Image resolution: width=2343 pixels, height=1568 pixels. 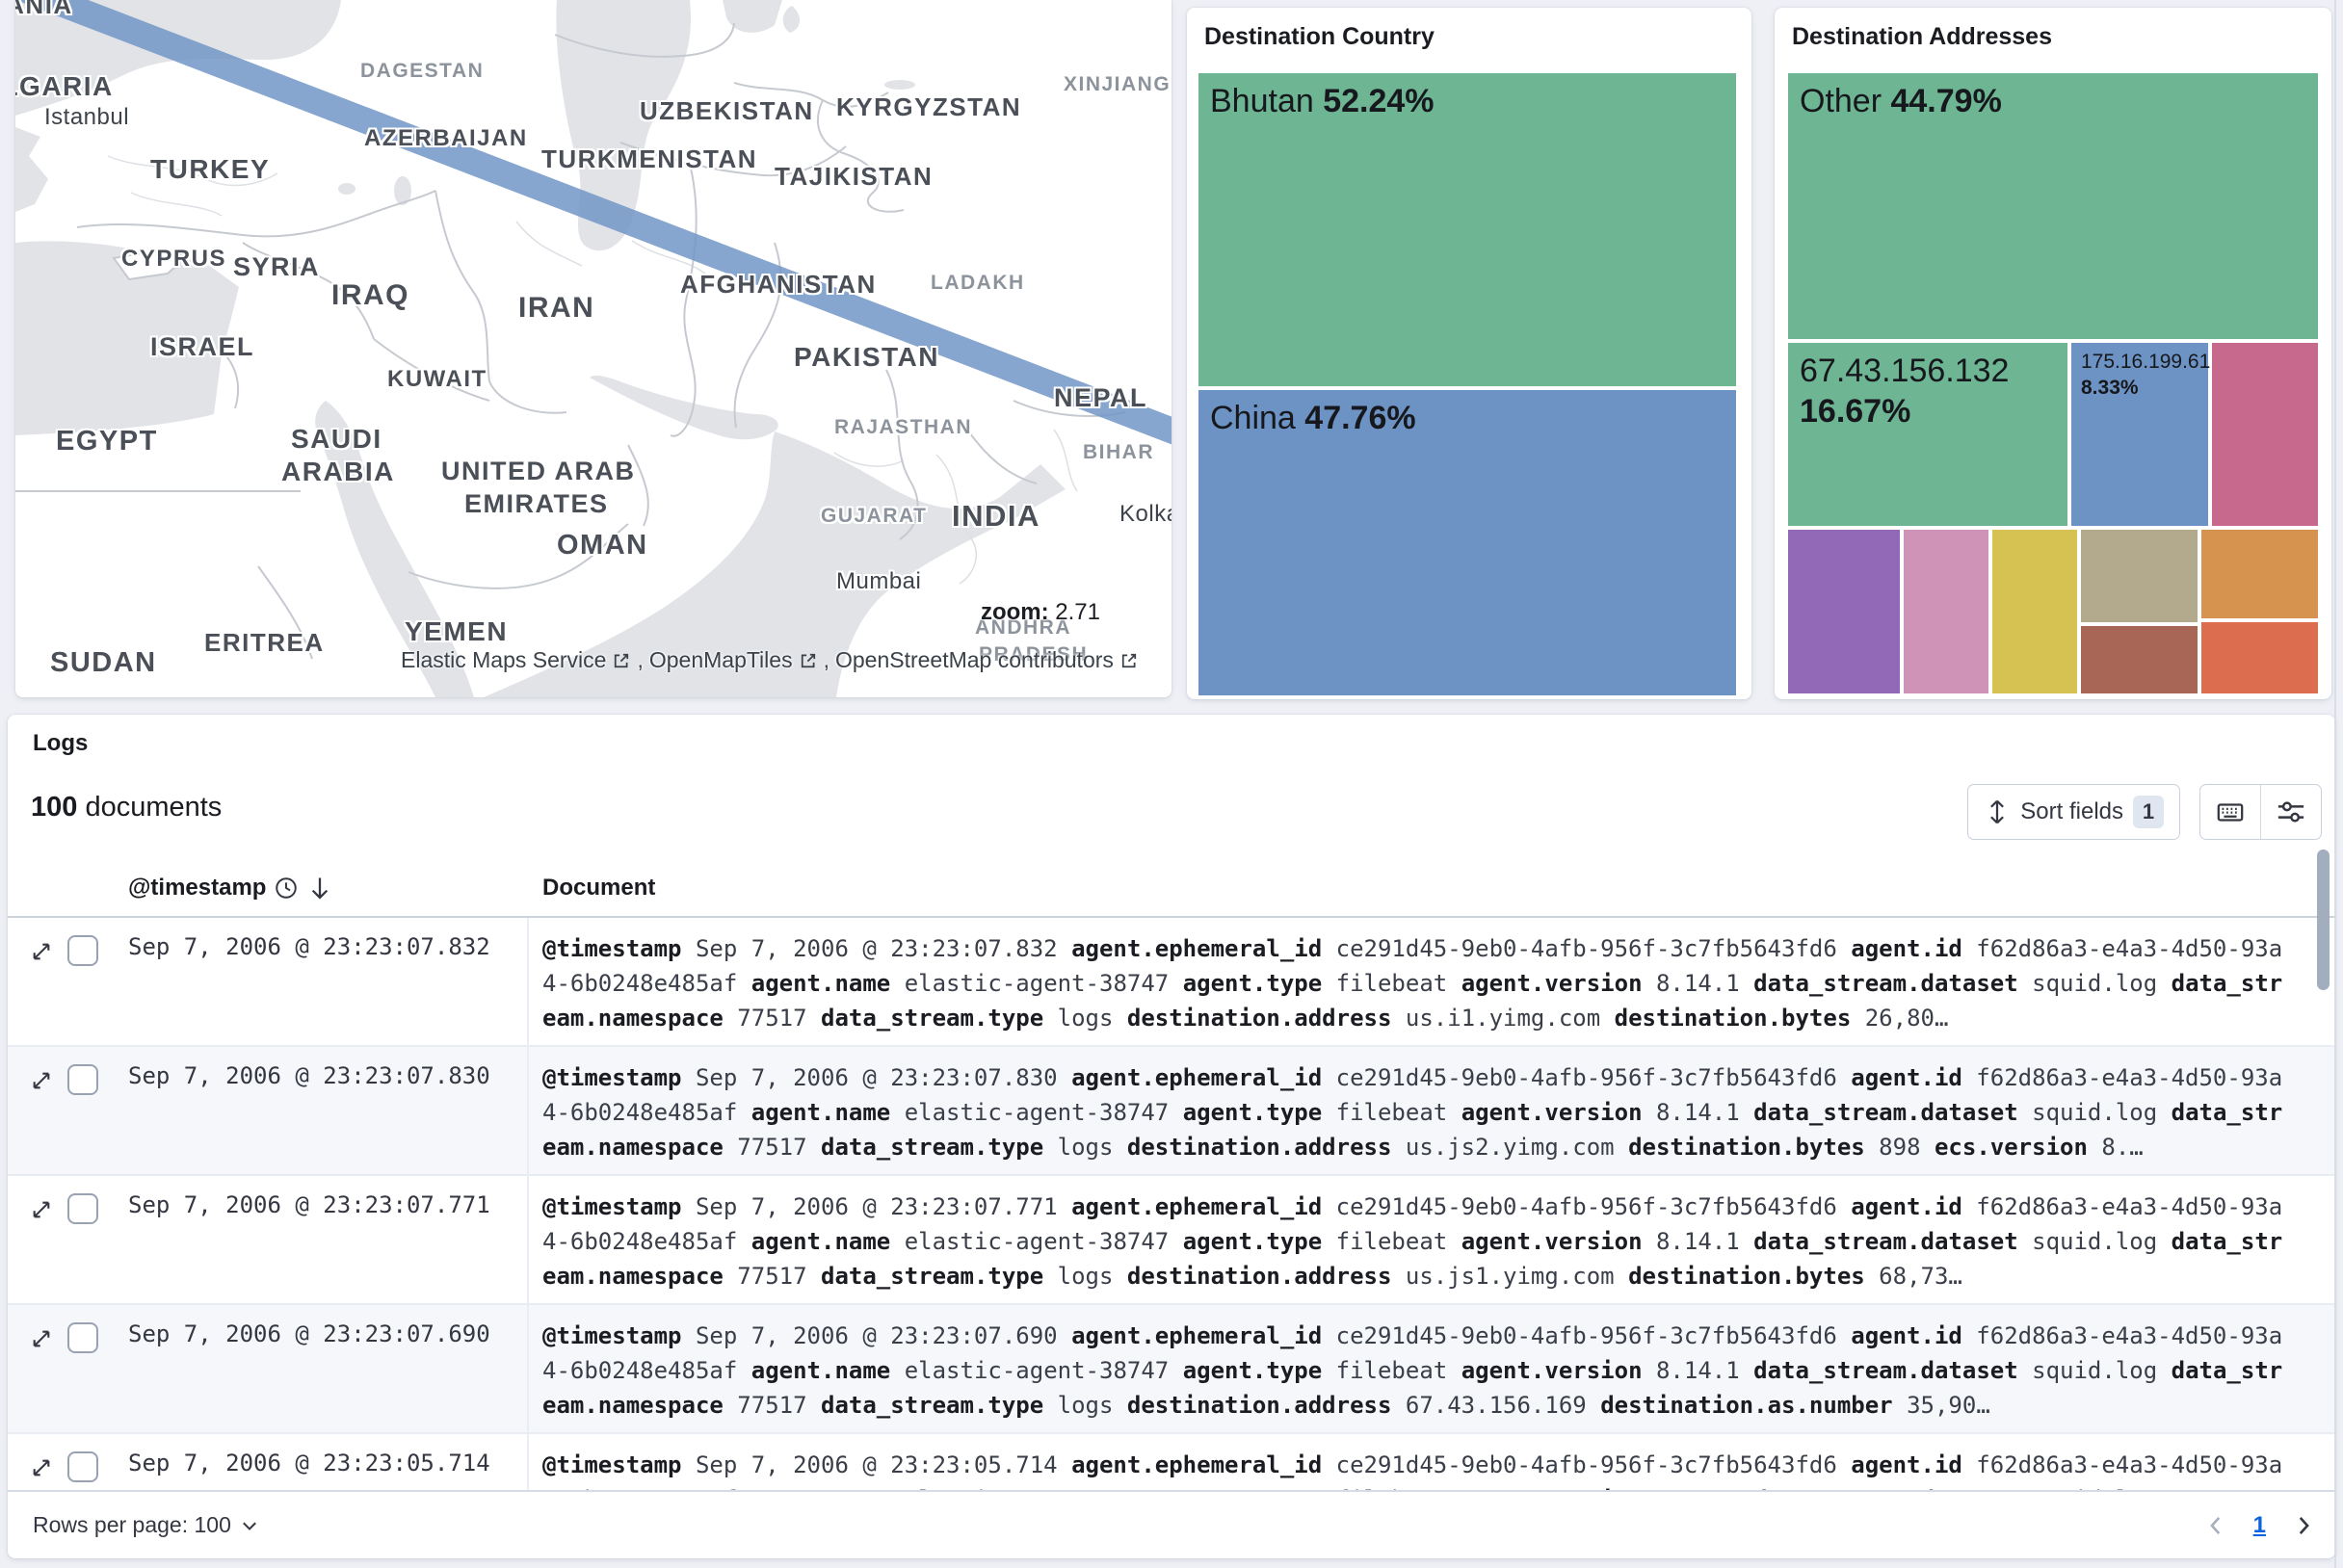 What do you see at coordinates (1927, 434) in the screenshot?
I see `treemap-cell-67.43.156.132: 67.43.156.132 16.67%` at bounding box center [1927, 434].